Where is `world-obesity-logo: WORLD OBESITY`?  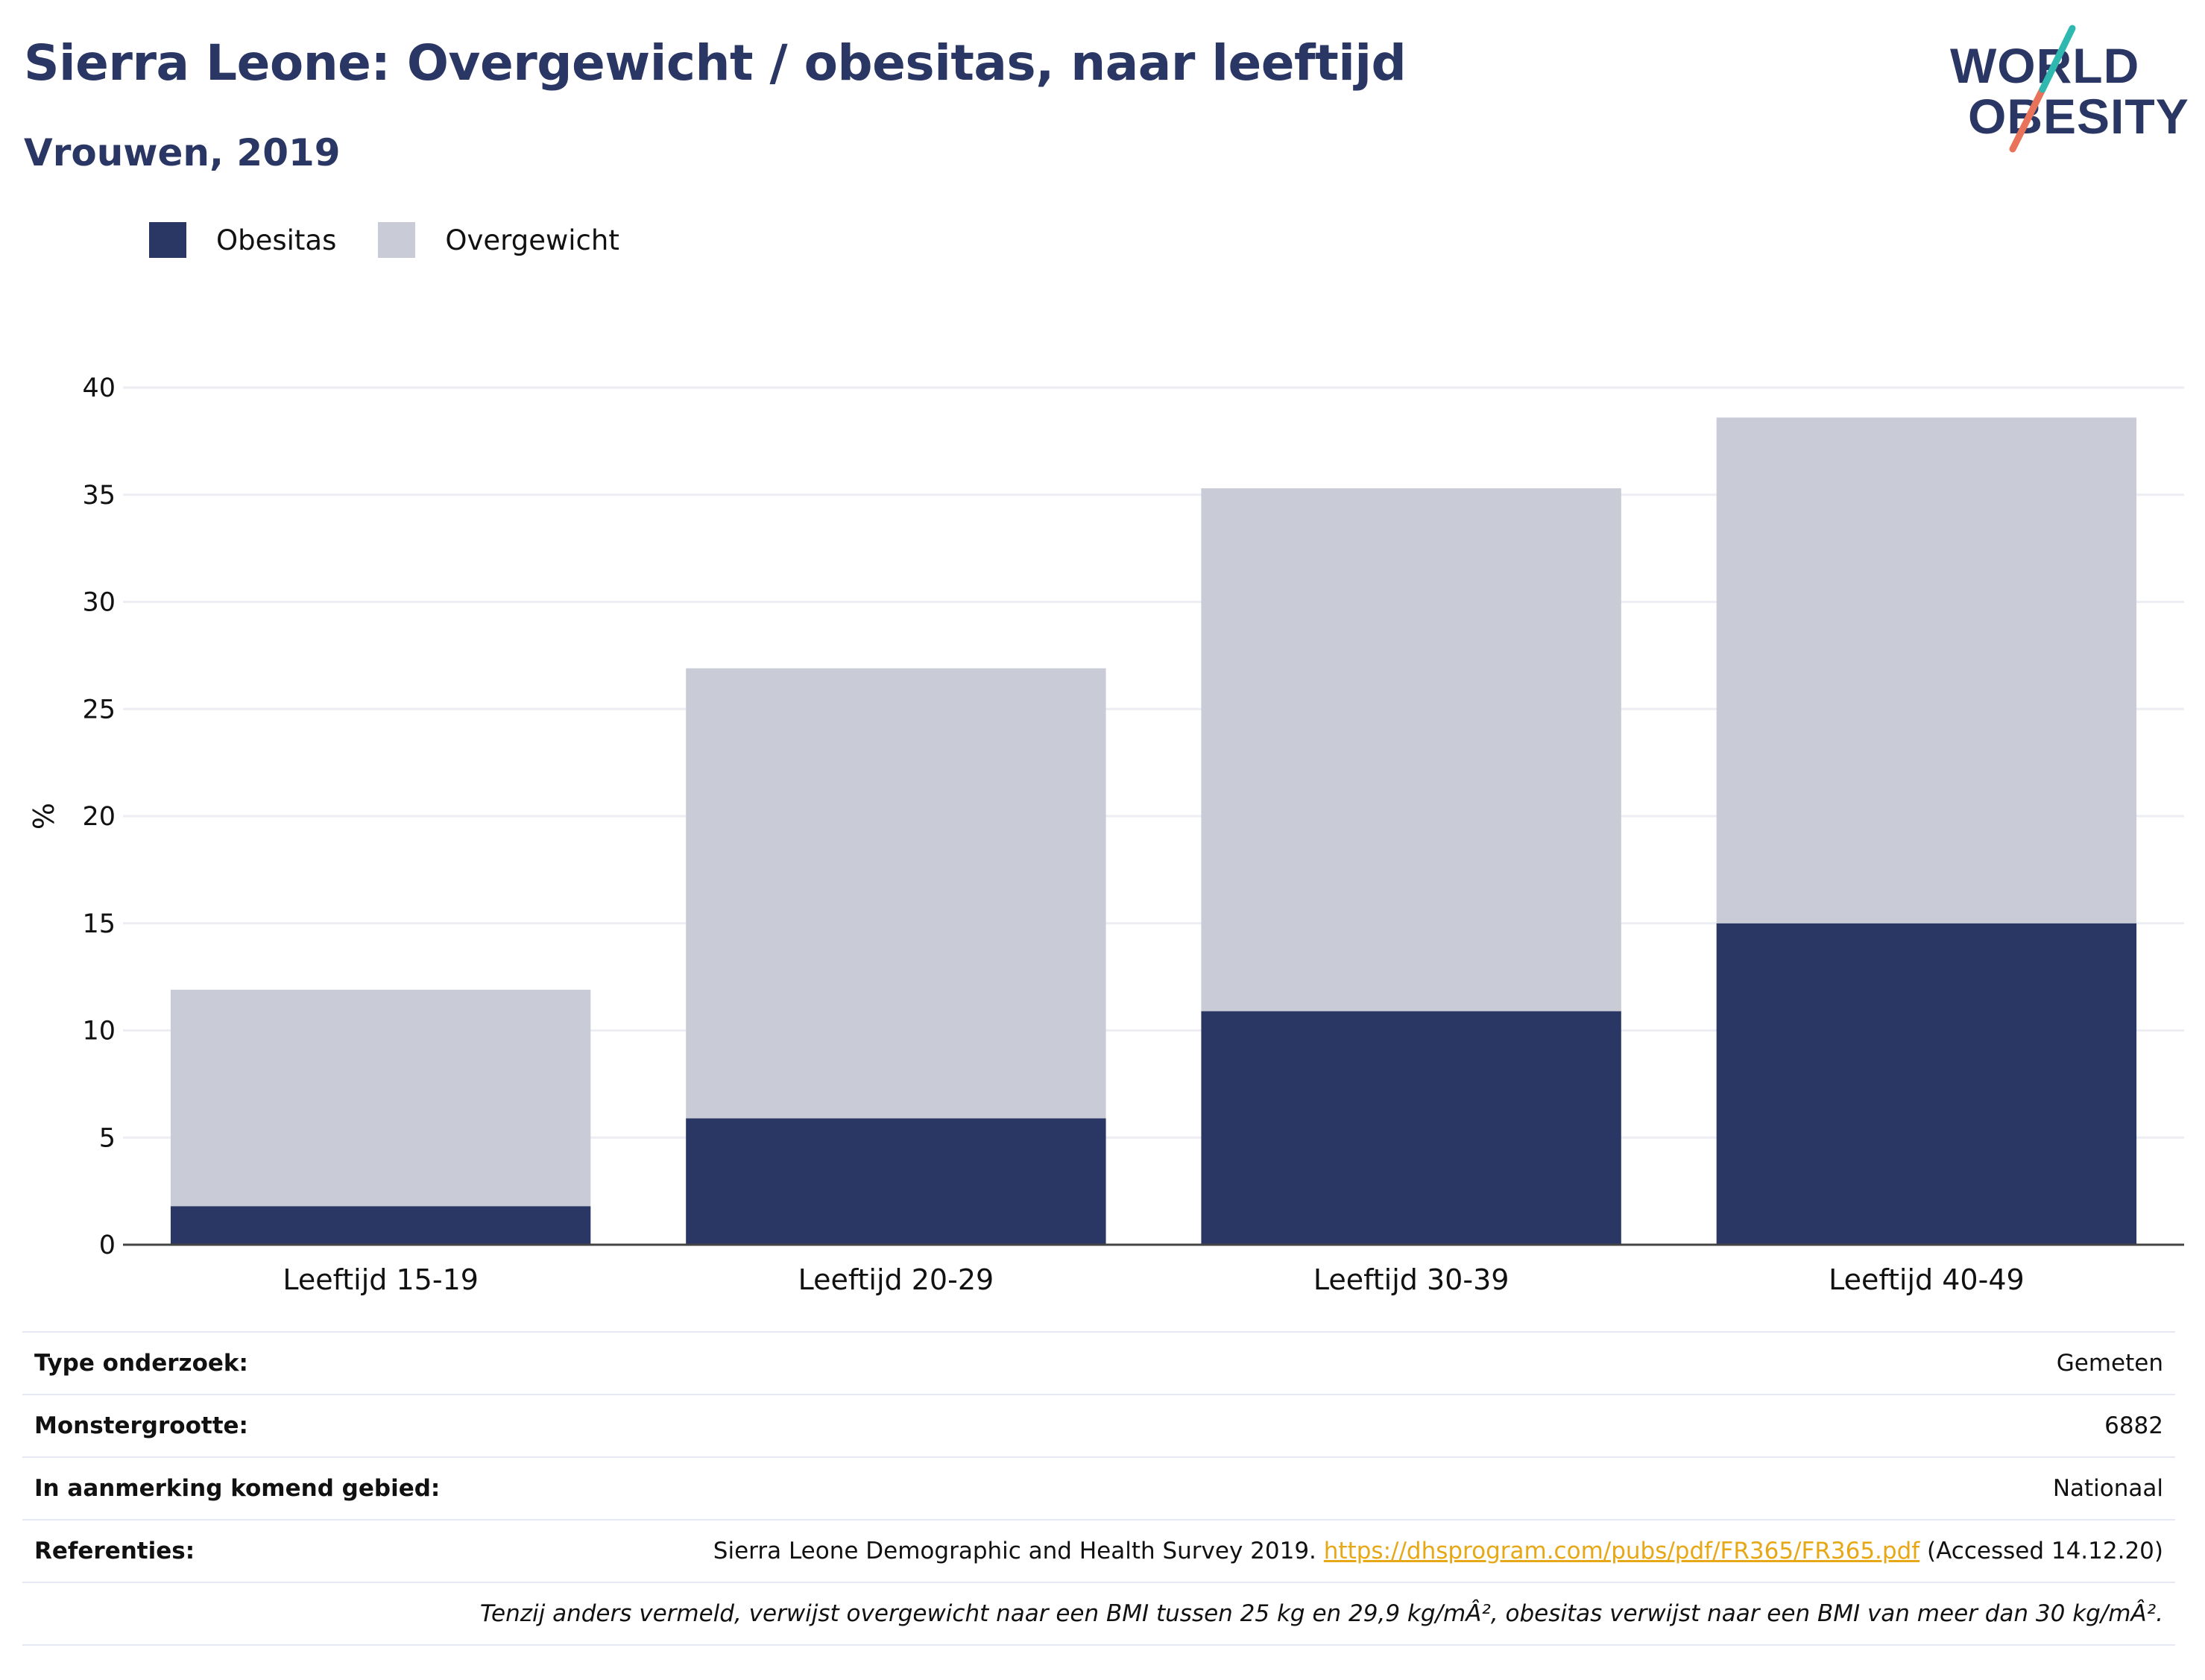 world-obesity-logo: WORLD OBESITY is located at coordinates (2065, 89).